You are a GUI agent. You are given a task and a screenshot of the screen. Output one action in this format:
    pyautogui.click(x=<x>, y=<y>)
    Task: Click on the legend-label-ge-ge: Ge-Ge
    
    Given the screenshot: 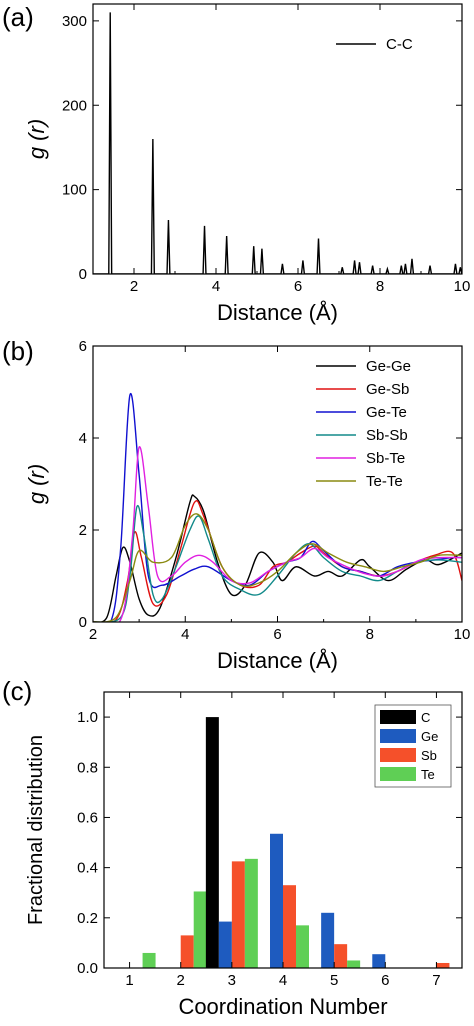 What is the action you would take?
    pyautogui.click(x=388, y=366)
    